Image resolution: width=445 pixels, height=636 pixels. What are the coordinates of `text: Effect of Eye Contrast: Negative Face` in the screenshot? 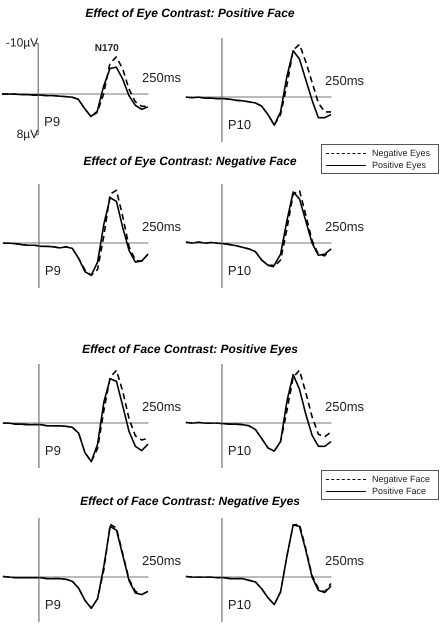 It's located at (190, 161).